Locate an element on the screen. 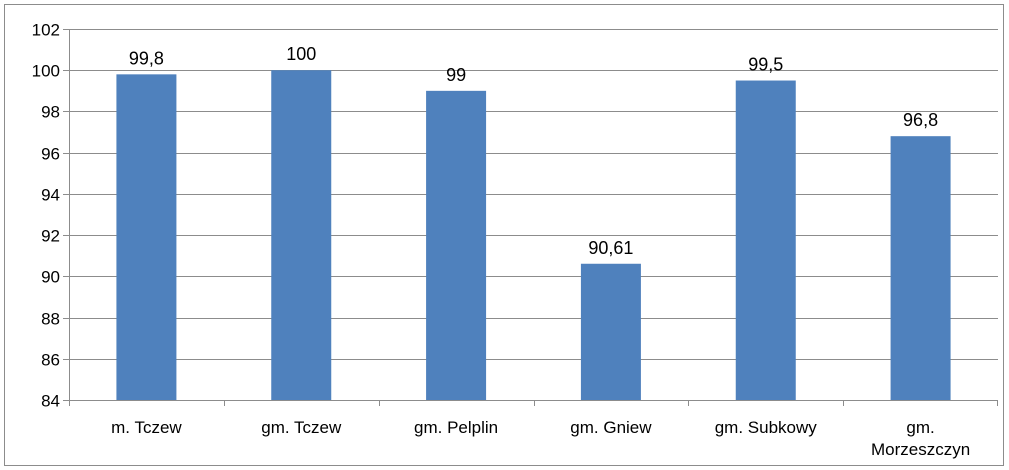 This screenshot has height=470, width=1009. x-category-label: gm. Pelplin is located at coordinates (456, 427).